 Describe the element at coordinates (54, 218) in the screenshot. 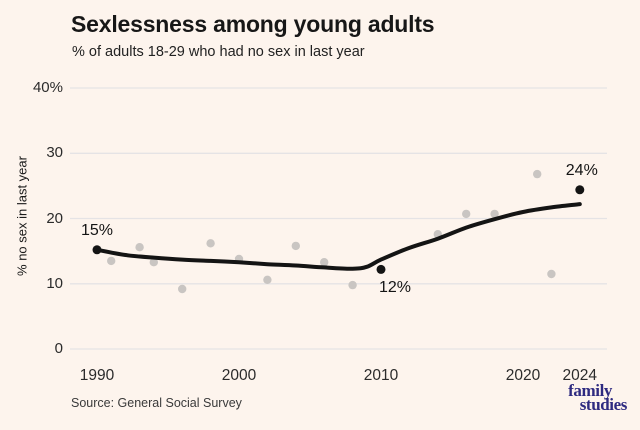

I see `y-tick-label-20: 20` at that location.